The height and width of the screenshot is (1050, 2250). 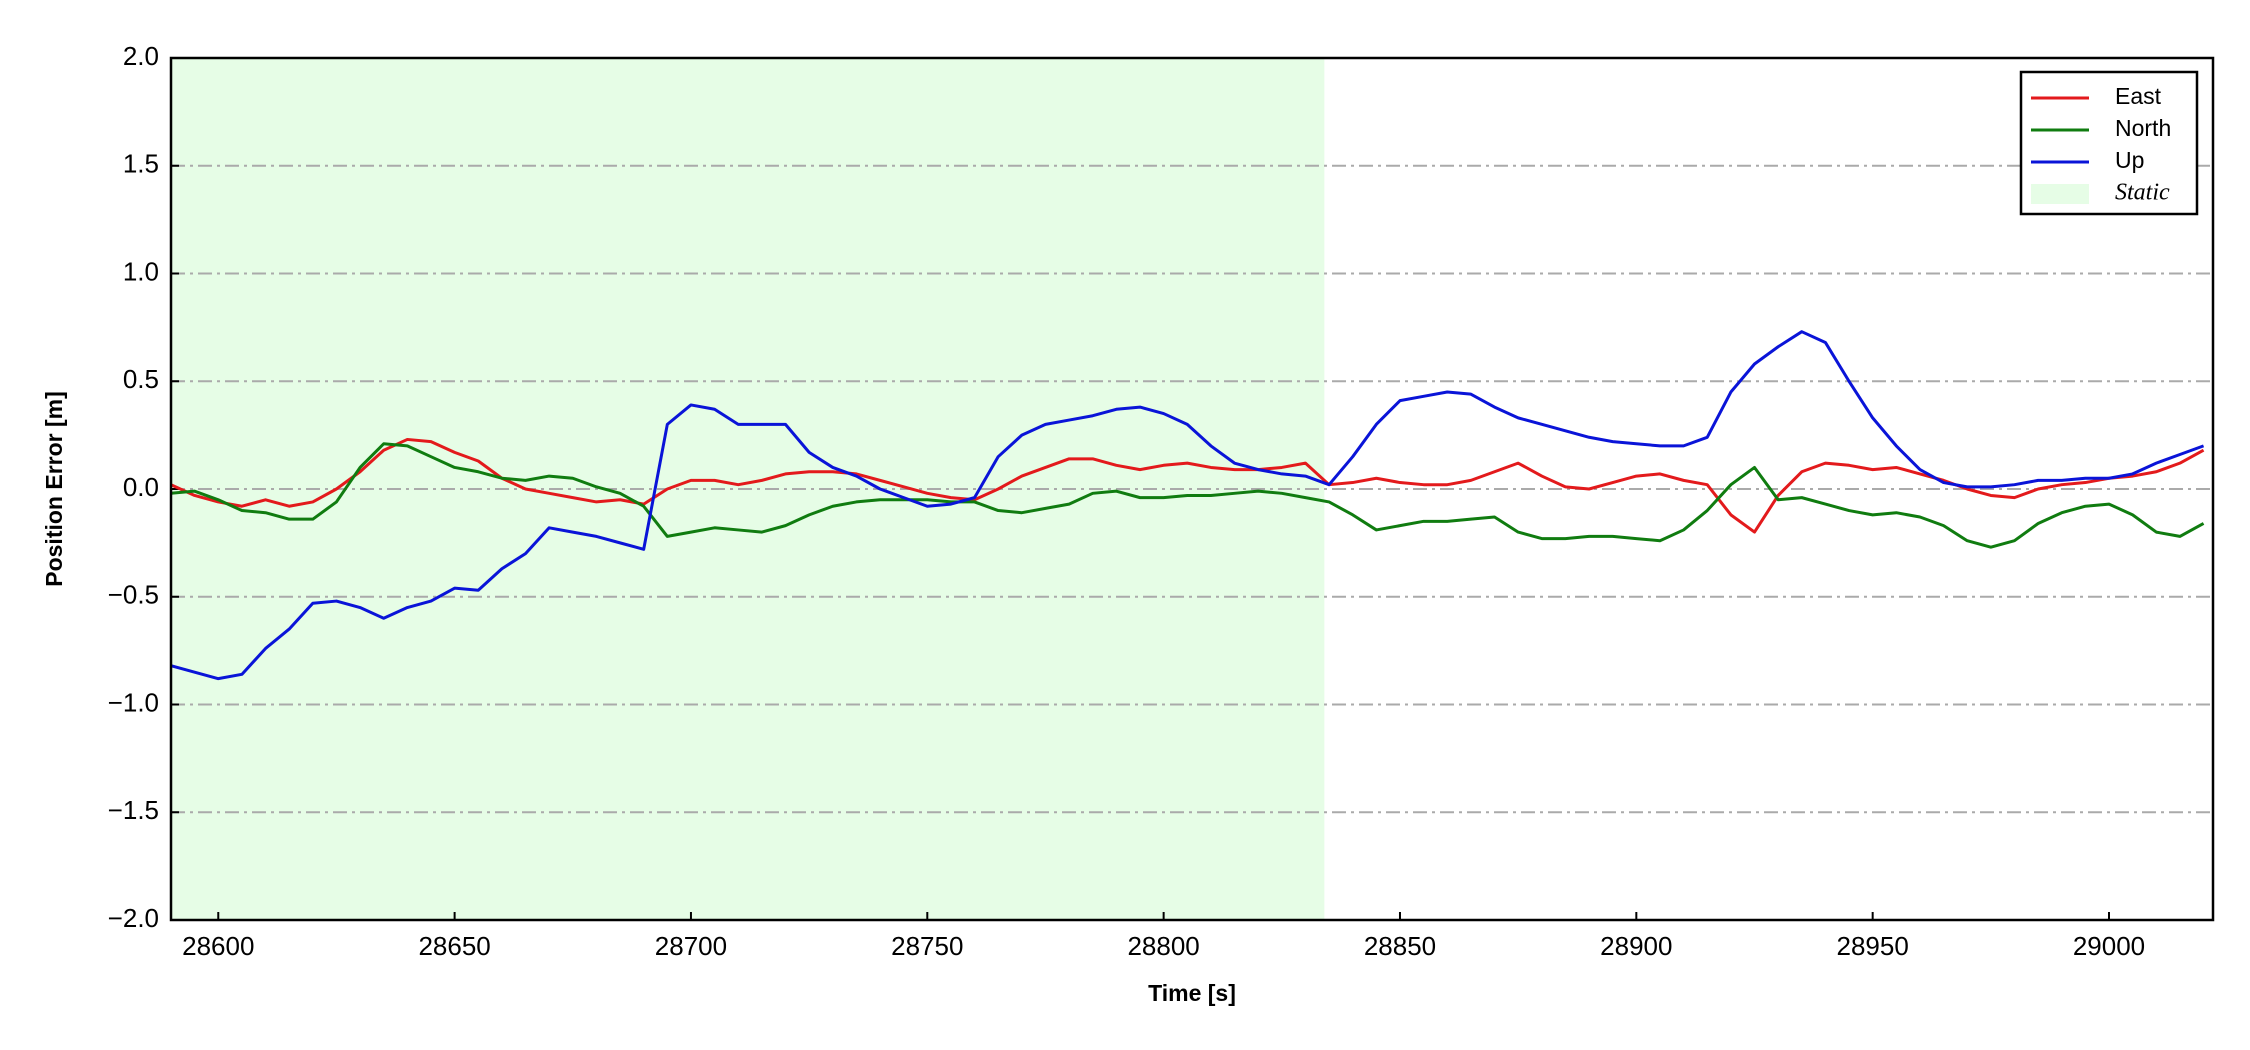 What do you see at coordinates (133, 918) in the screenshot?
I see `y-tick-label: −2.0` at bounding box center [133, 918].